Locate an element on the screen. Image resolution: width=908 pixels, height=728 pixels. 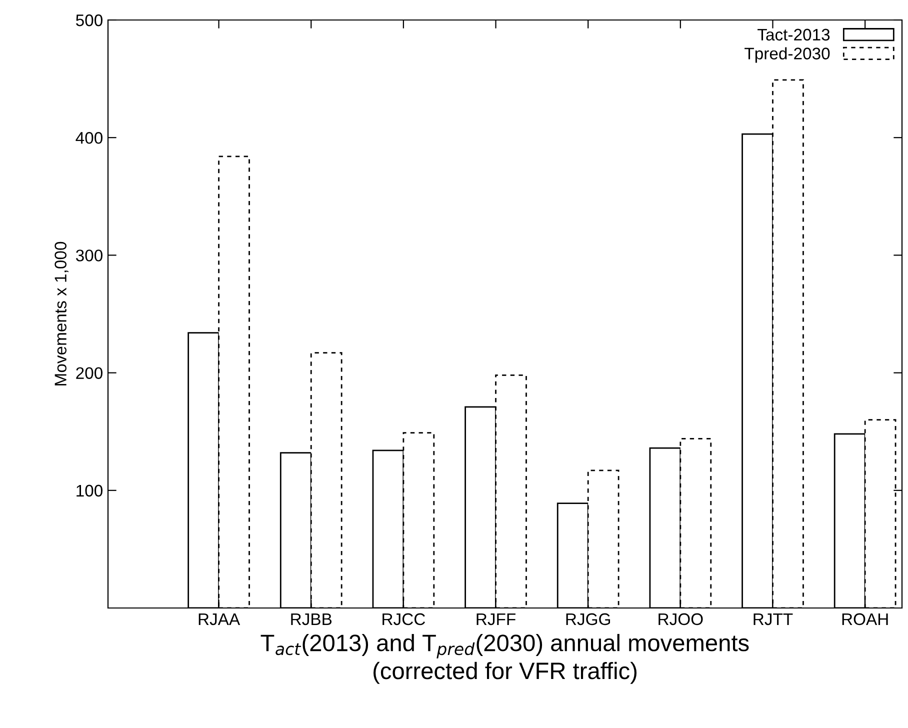
x-tick-label: RJCC is located at coordinates (404, 619).